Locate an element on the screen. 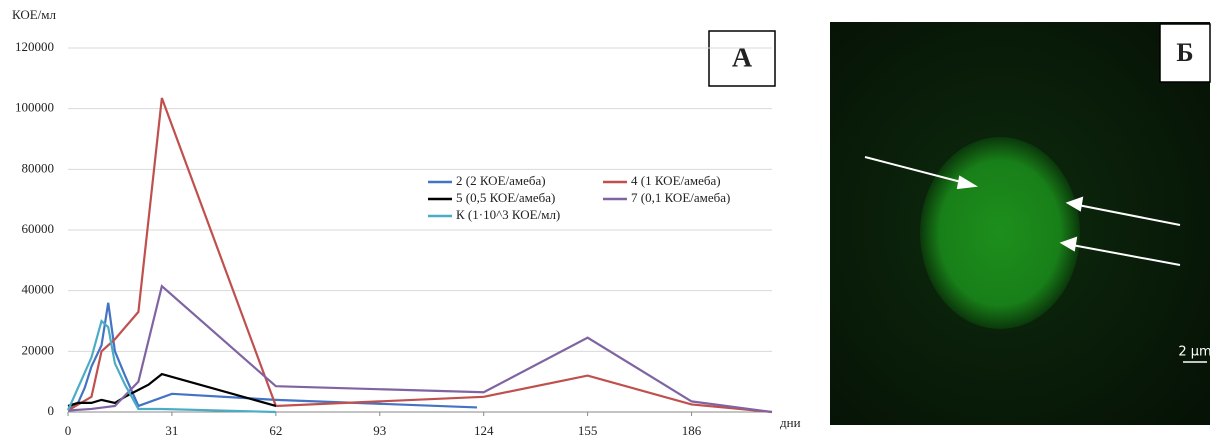  y-axis-label: КОЕ/мл is located at coordinates (34, 14).